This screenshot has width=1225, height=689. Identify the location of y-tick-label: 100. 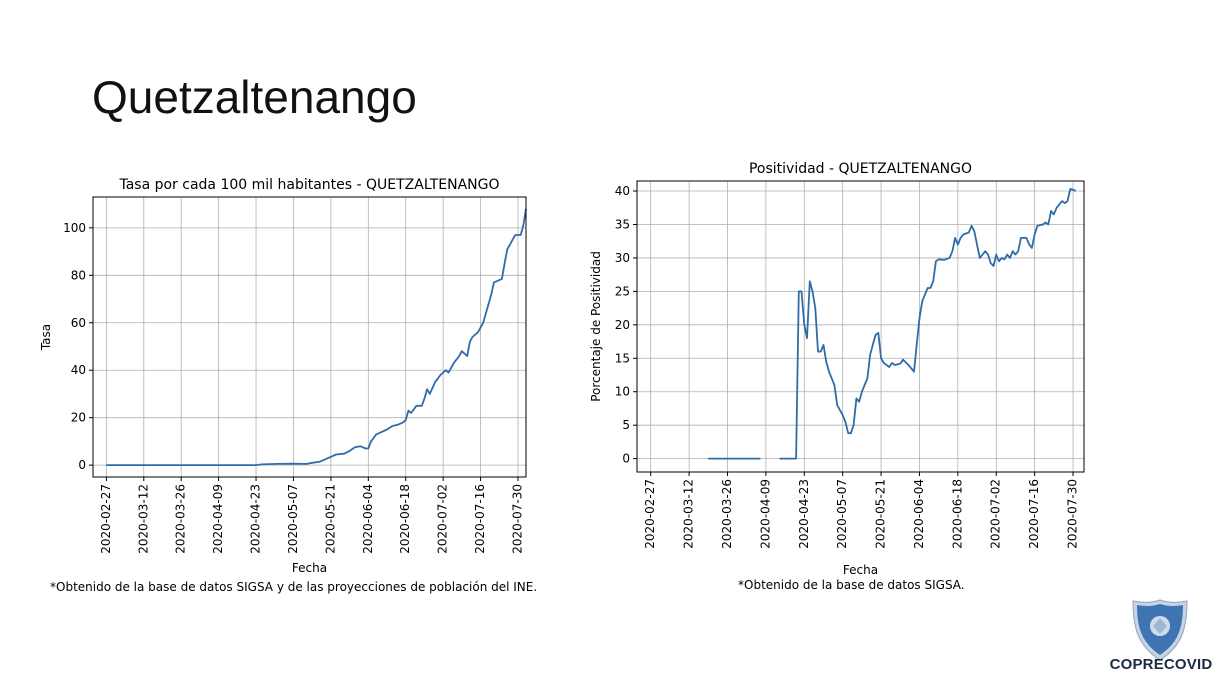
(74, 228).